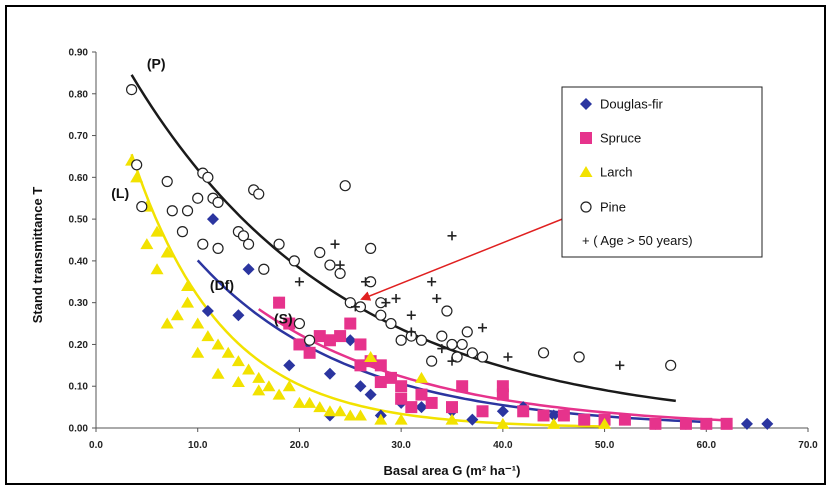 This screenshot has height=492, width=833. Describe the element at coordinates (470, 256) in the screenshot. I see `annotation-arrow` at that location.